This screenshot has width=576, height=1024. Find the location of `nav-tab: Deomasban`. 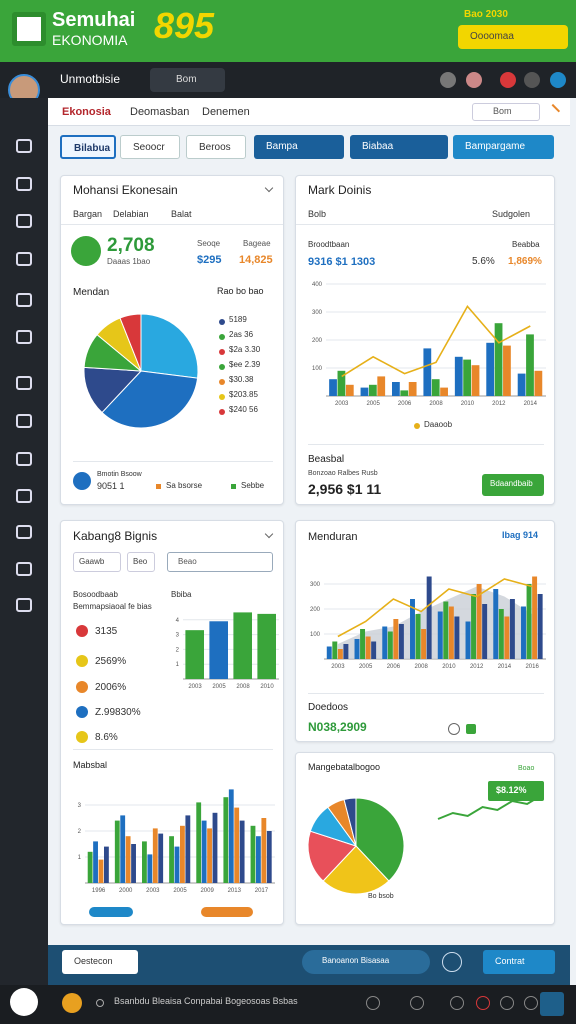

nav-tab: Deomasban is located at coordinates (160, 112).